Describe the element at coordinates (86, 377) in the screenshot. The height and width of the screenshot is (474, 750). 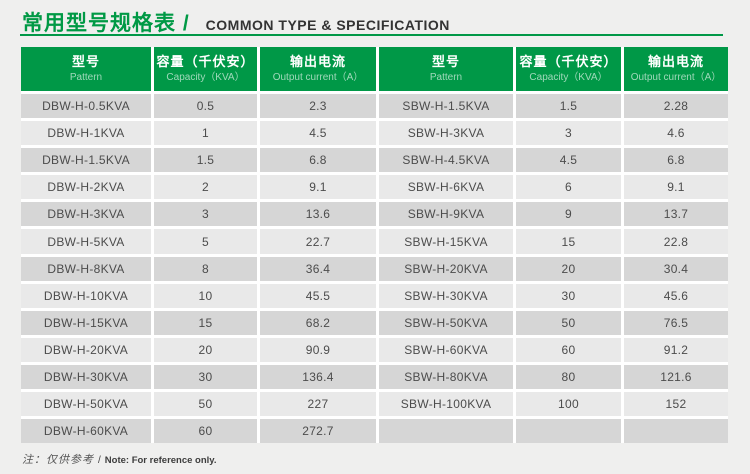
I see `pattern-cell: DBW-H-30KVA` at that location.